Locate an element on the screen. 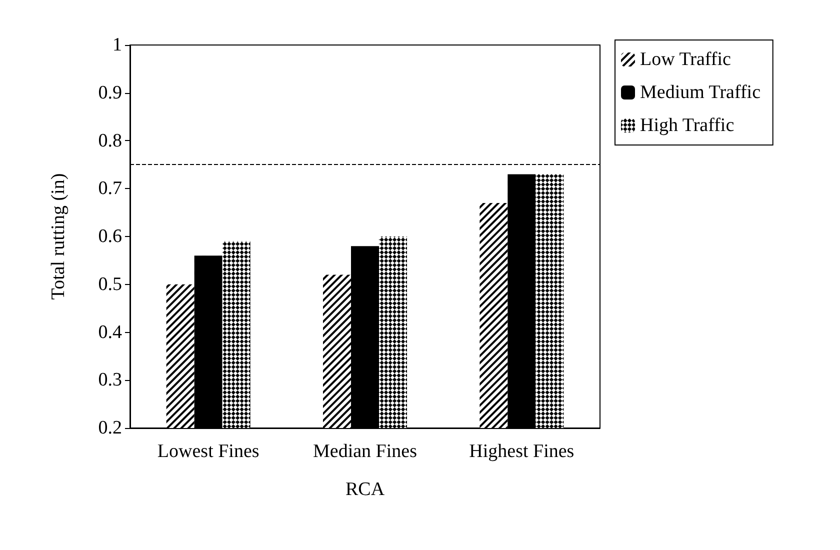 This screenshot has height=550, width=840. y-tick-label: 0.4 is located at coordinates (110, 332).